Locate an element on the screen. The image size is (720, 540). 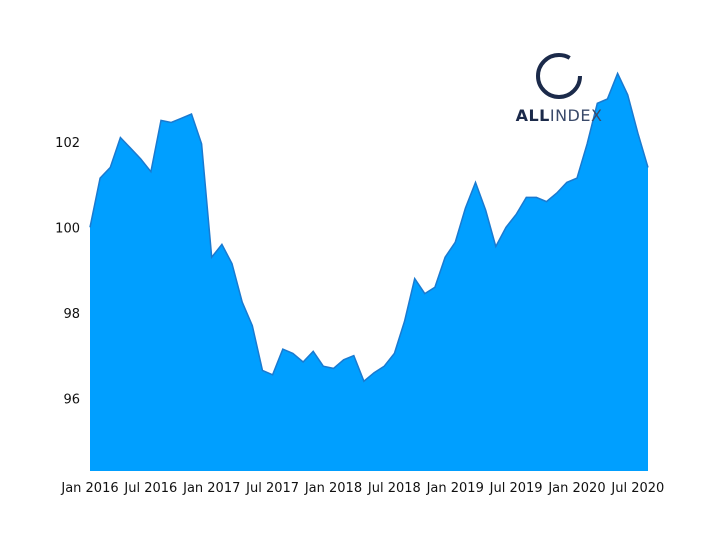
y-tick-label: 96 is located at coordinates (71, 399).